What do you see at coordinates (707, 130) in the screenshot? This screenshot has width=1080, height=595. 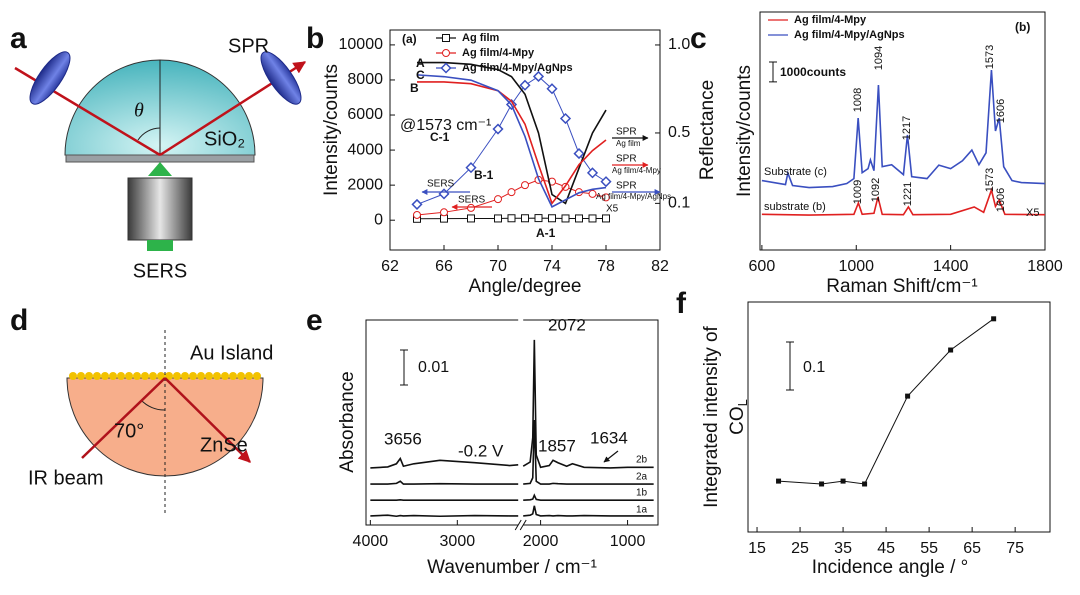 I see `y2-axis-label: Reflectance` at bounding box center [707, 130].